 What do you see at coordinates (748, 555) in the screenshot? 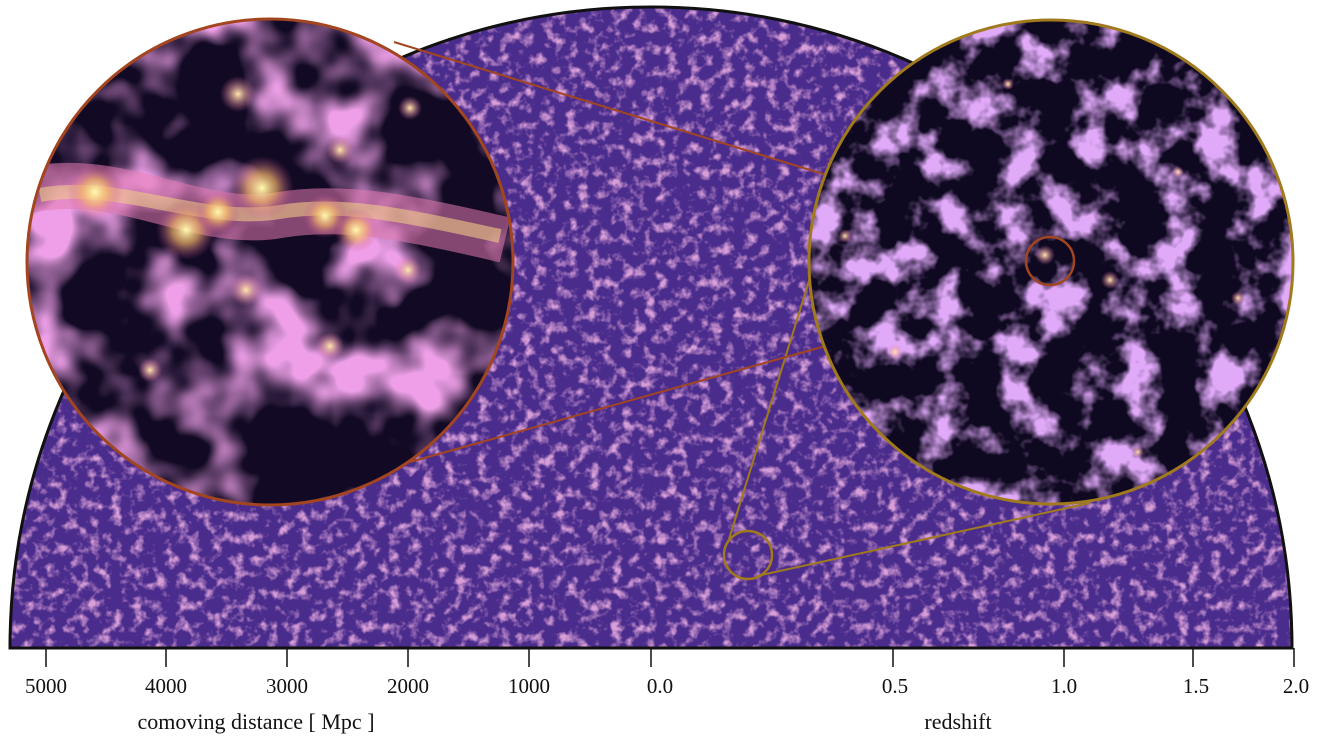
I see `survey-zoom-ring` at bounding box center [748, 555].